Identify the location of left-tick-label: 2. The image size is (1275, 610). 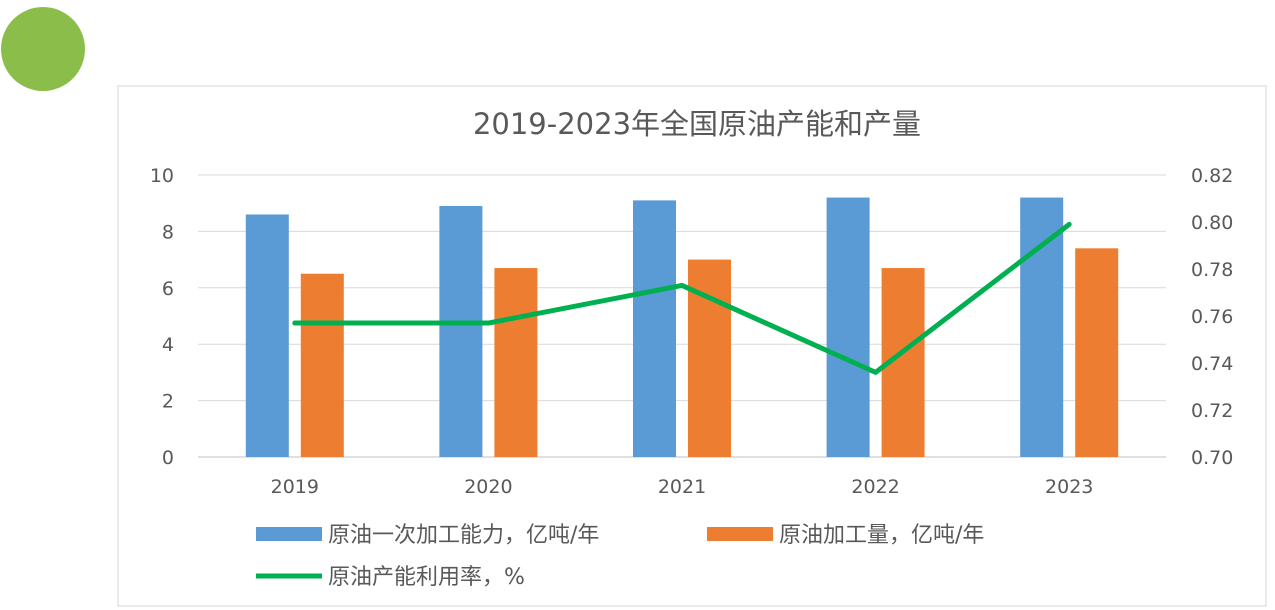
(168, 402).